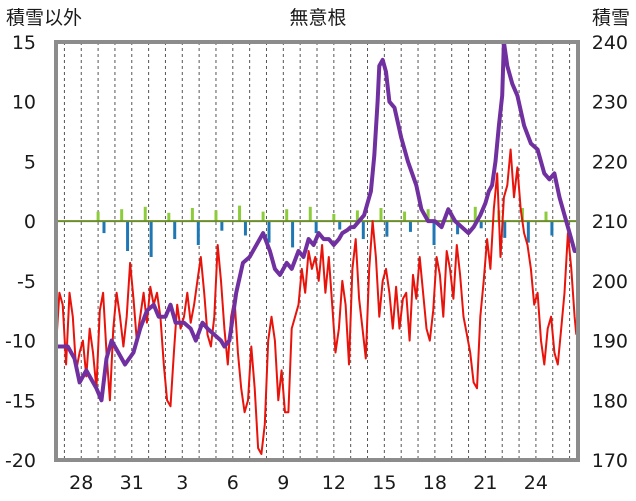 Image resolution: width=636 pixels, height=501 pixels. What do you see at coordinates (317, 18) in the screenshot?
I see `chart-title: 無意根` at bounding box center [317, 18].